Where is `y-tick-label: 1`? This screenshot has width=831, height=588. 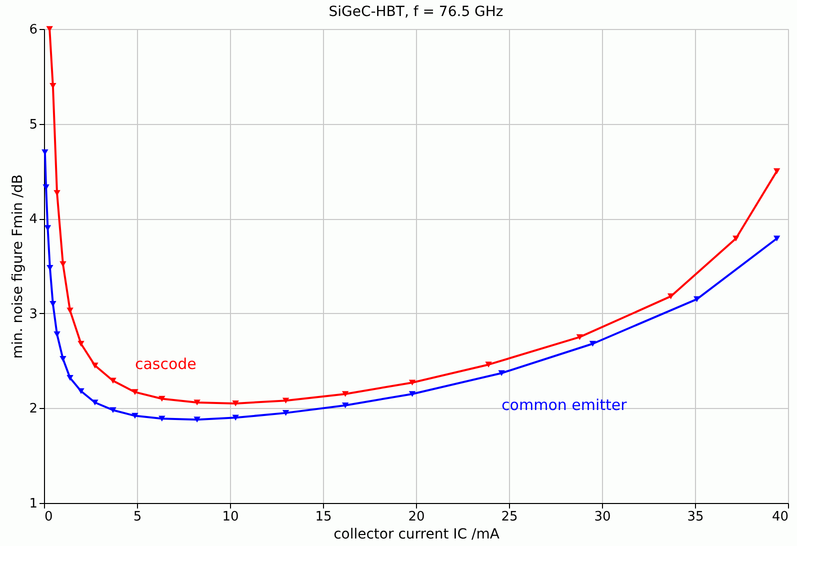 y-tick-label: 1 is located at coordinates (33, 504).